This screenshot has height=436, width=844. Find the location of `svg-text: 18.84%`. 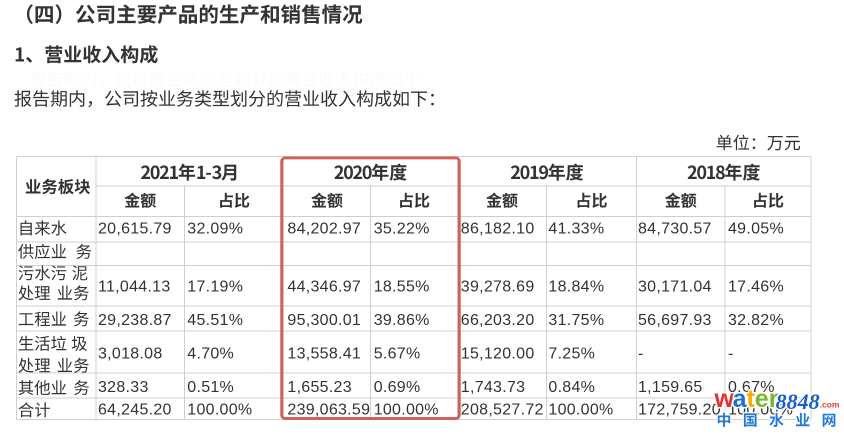

svg-text: 18.84% is located at coordinates (576, 287).